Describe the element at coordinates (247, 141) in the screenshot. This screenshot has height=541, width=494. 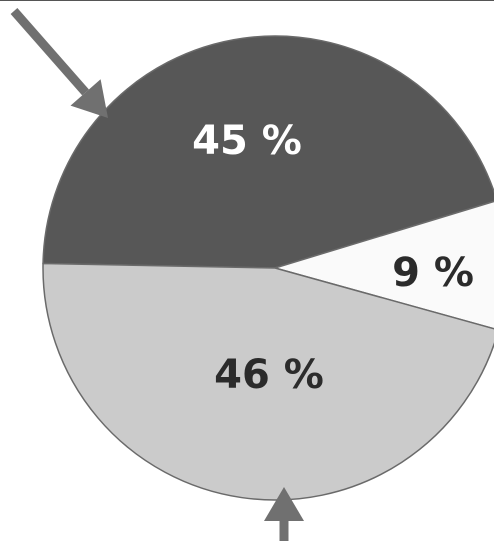
I see `slice-label-45: 45 %` at that location.